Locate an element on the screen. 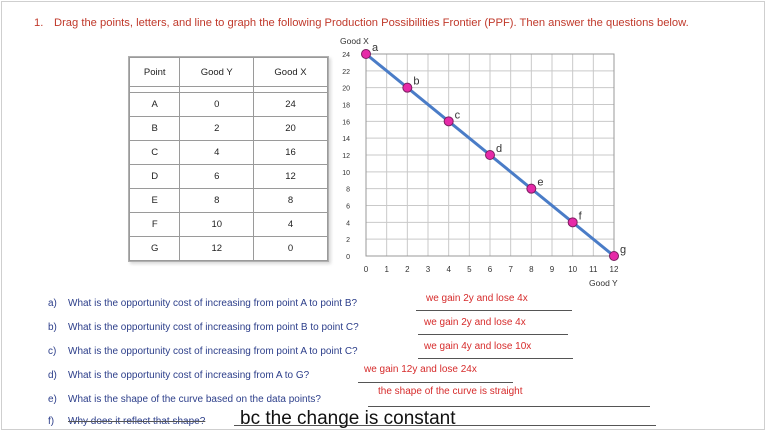 This screenshot has width=768, height=433. y-tick-label: 10 is located at coordinates (346, 173).